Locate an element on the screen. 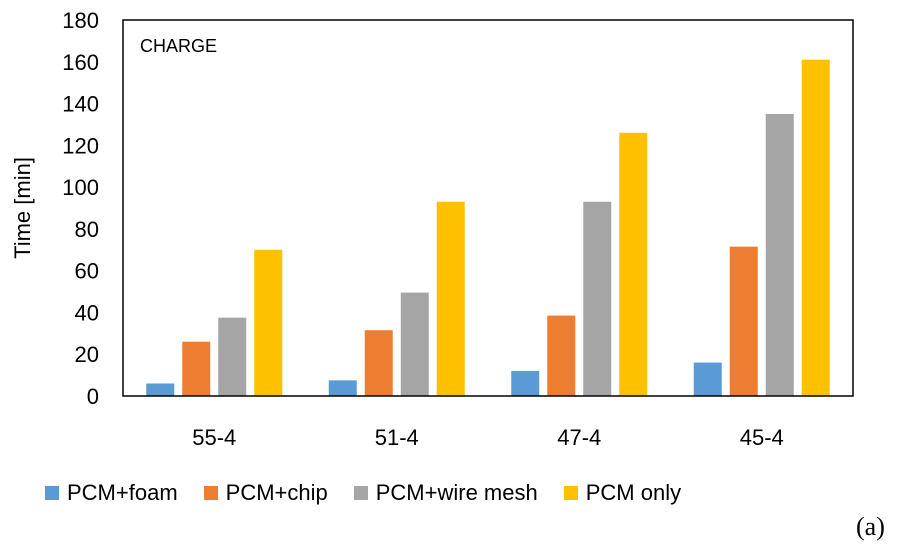 The width and height of the screenshot is (919, 549). y-tick-label: 80 is located at coordinates (87, 229).